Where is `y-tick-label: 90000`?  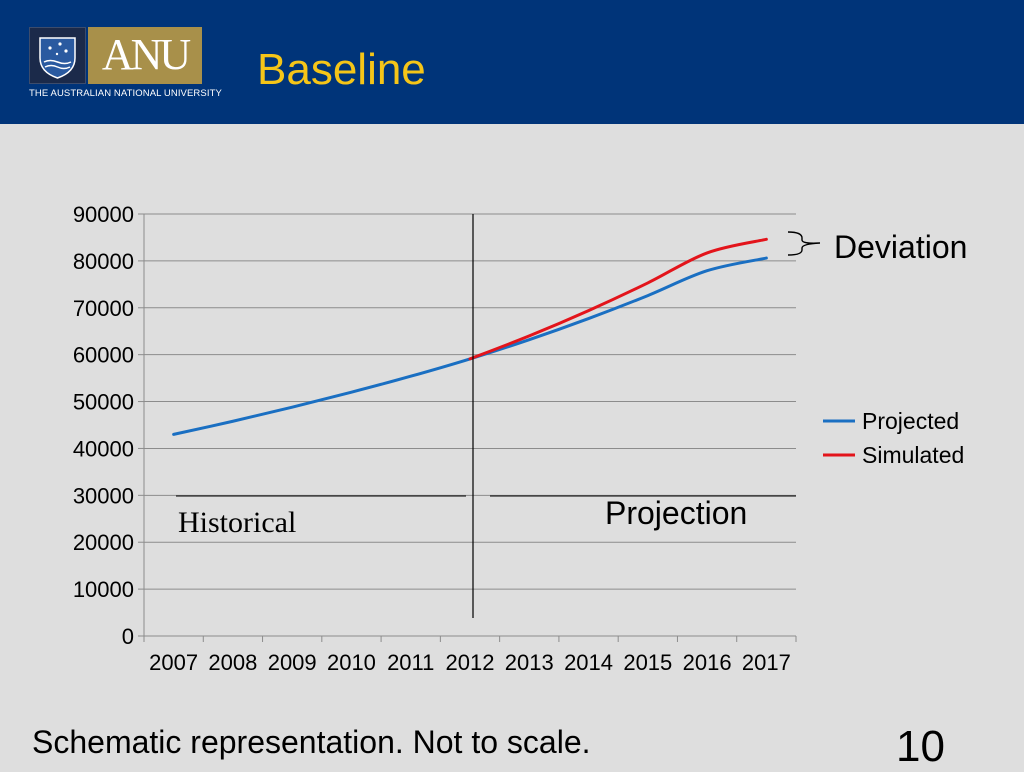 y-tick-label: 90000 is located at coordinates (103, 214).